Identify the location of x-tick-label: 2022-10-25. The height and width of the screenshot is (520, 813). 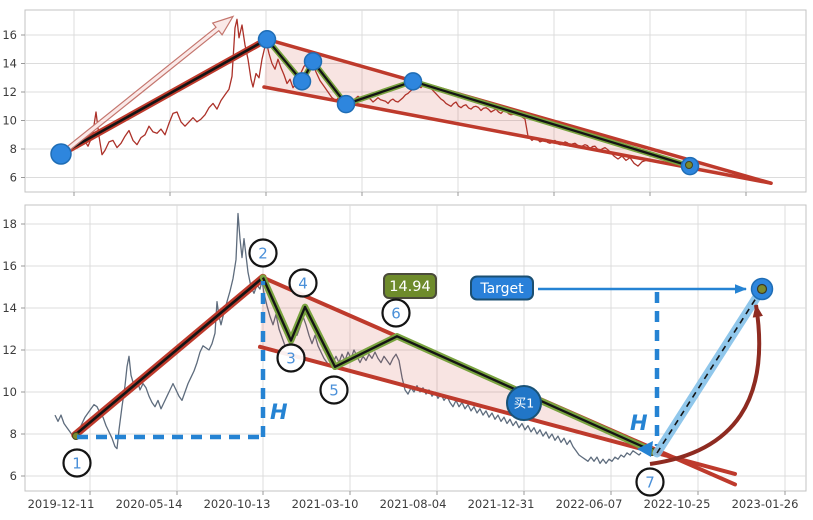
(677, 504).